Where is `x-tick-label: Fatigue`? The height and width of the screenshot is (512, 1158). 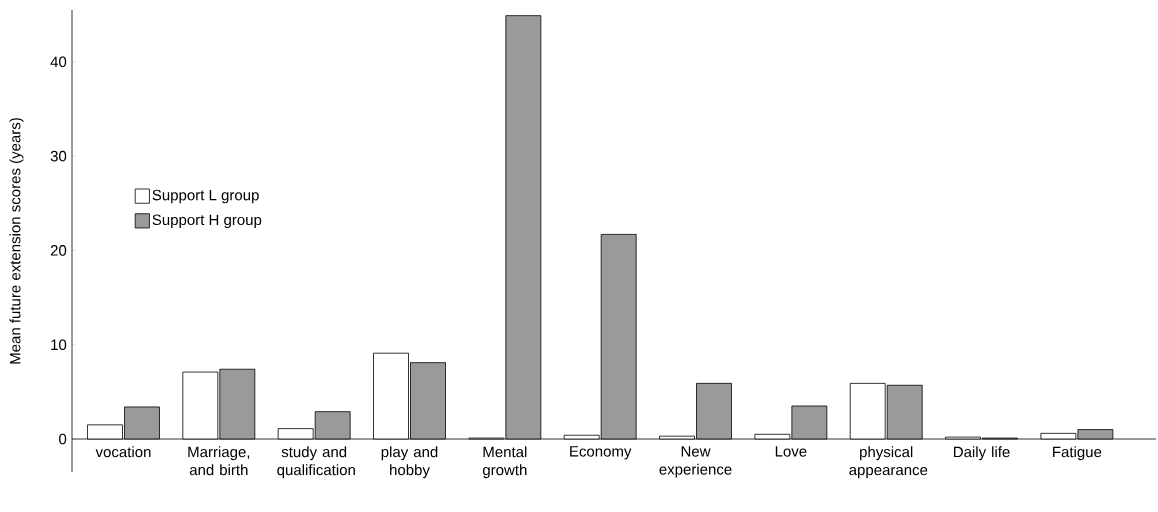 x-tick-label: Fatigue is located at coordinates (1077, 453).